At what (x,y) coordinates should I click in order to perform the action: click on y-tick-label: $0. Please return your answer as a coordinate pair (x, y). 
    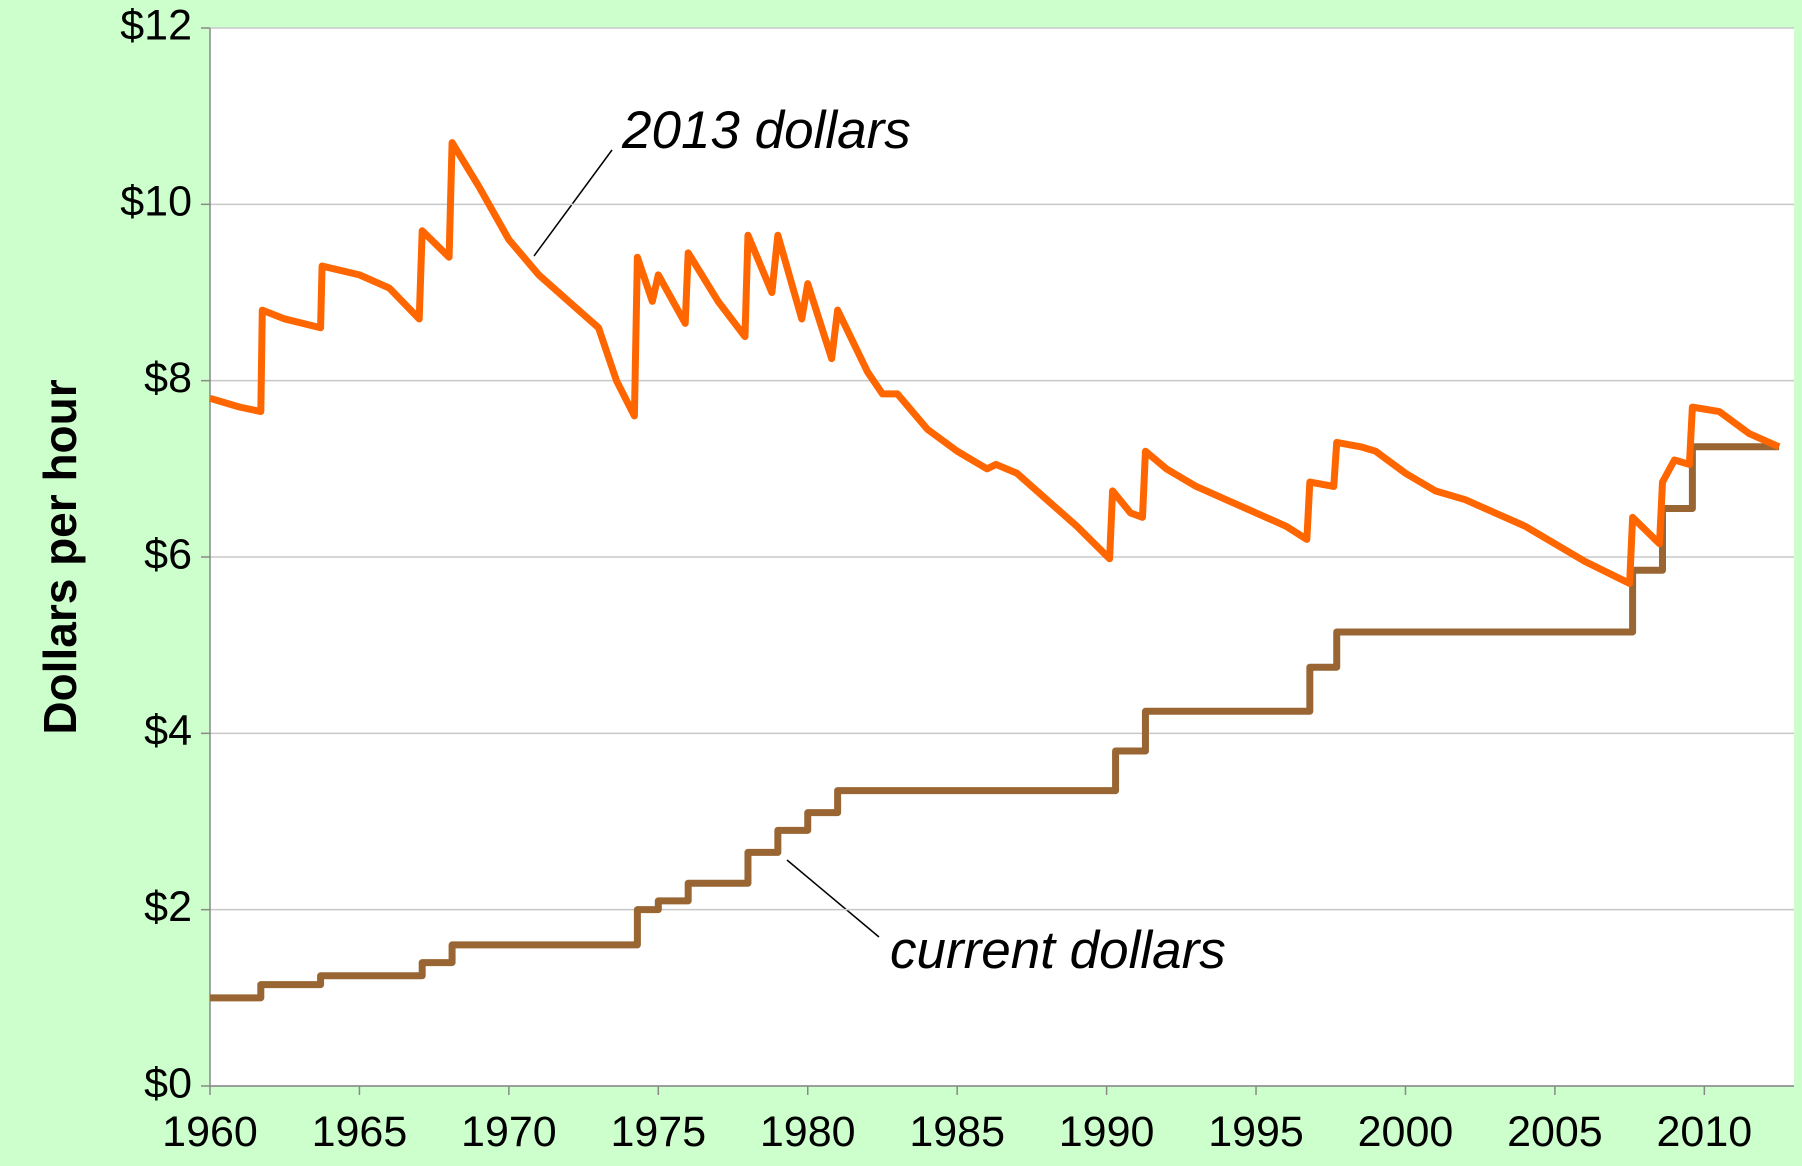
    Looking at the image, I should click on (168, 1083).